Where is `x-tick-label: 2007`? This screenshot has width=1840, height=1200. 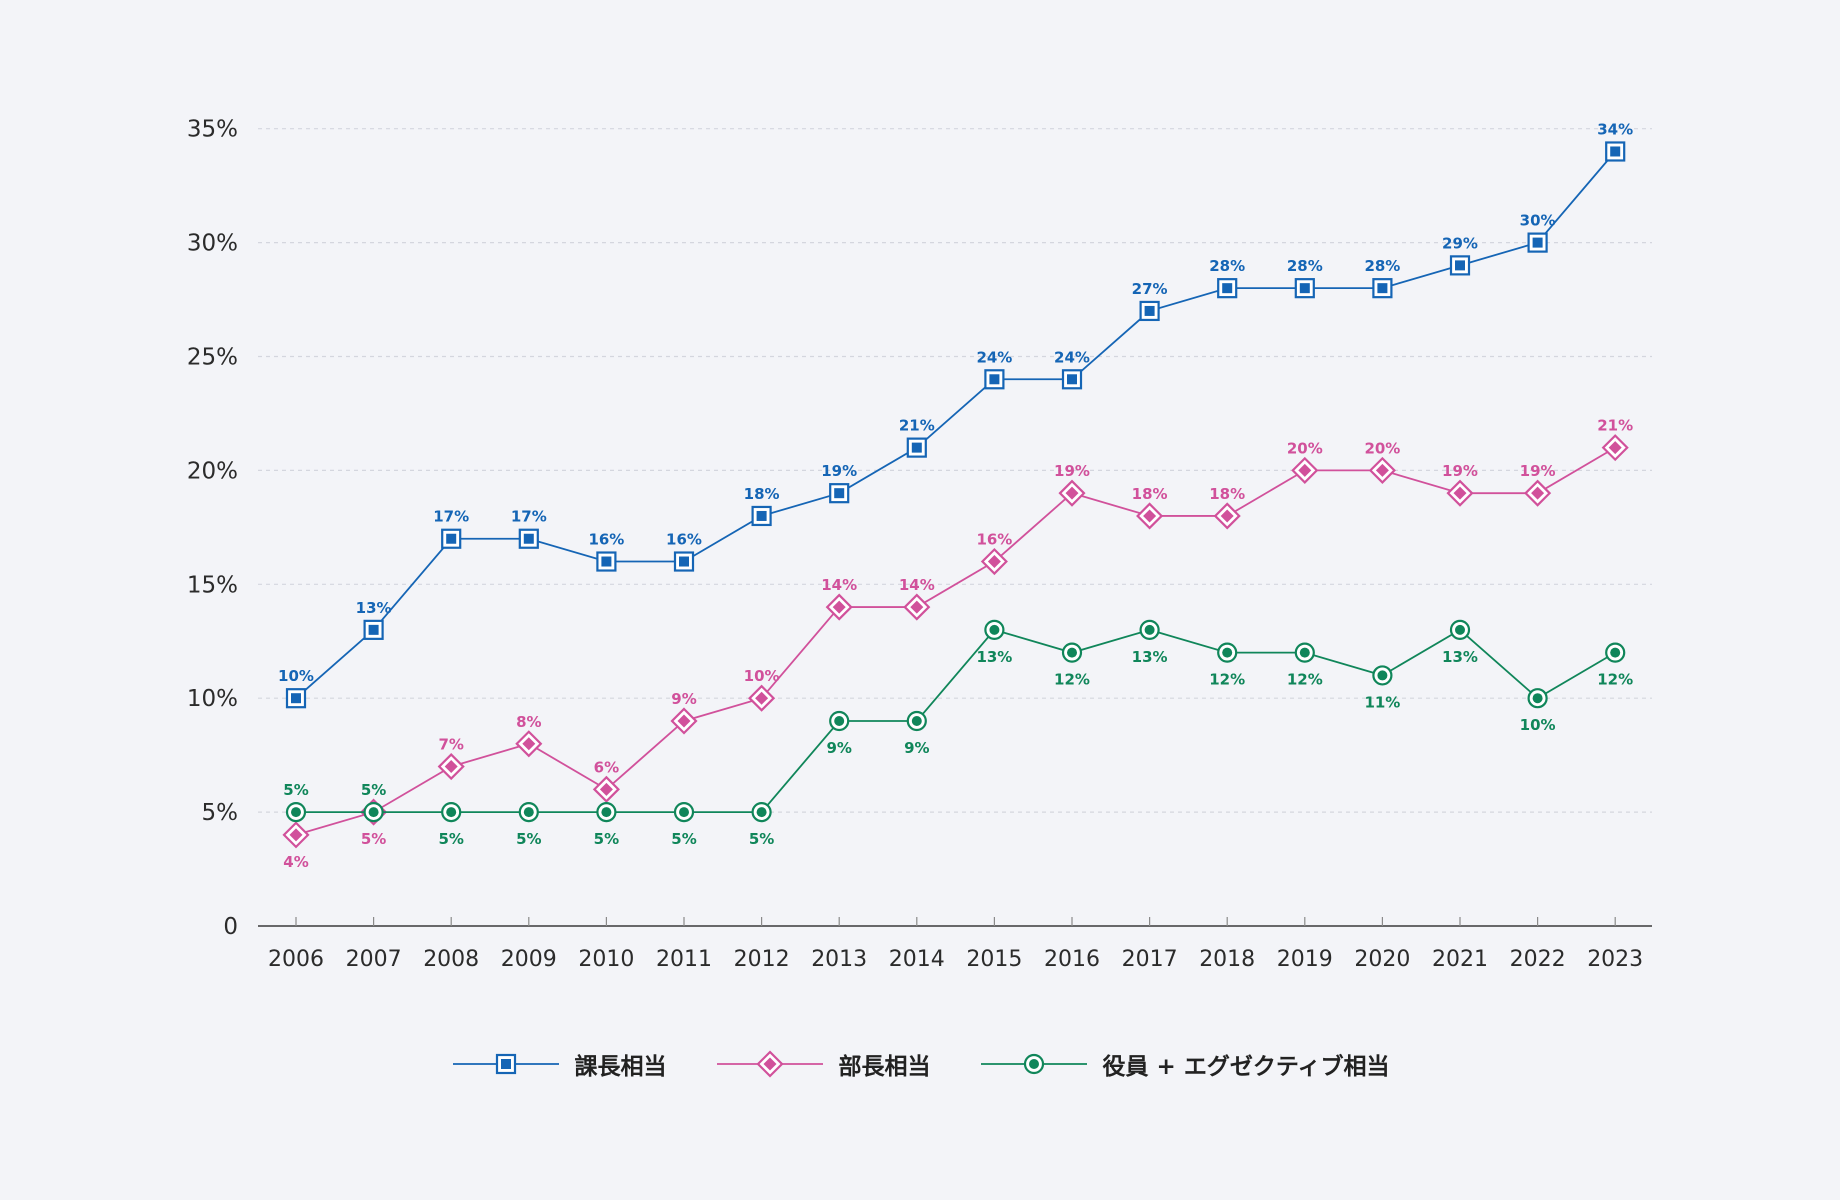 x-tick-label: 2007 is located at coordinates (374, 959).